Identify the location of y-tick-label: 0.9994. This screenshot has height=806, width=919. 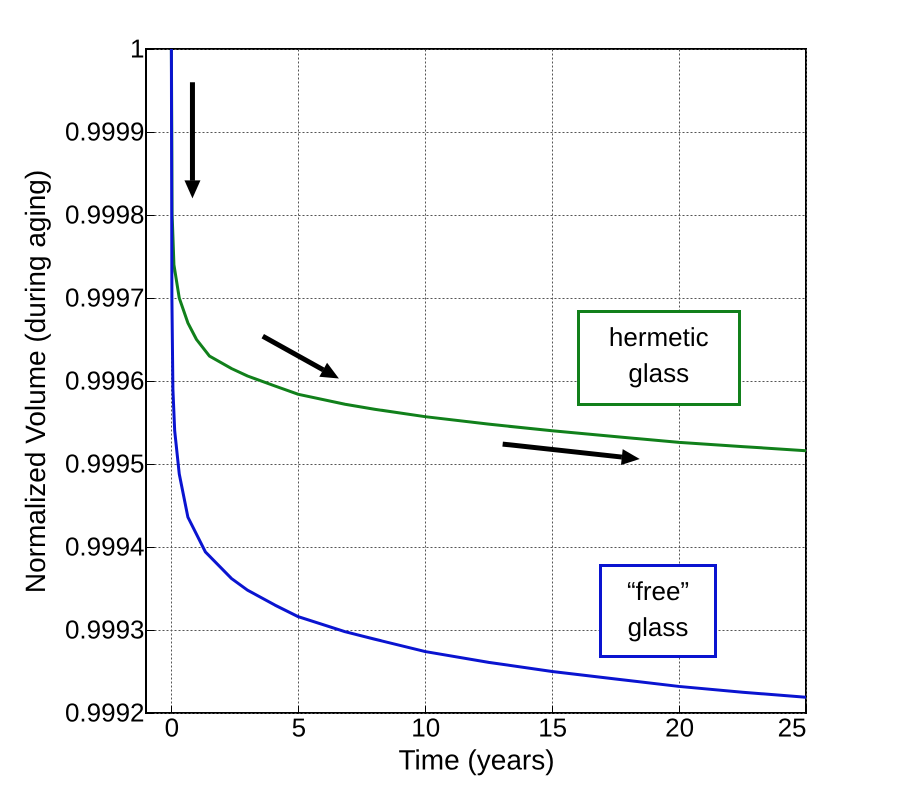
(104, 547).